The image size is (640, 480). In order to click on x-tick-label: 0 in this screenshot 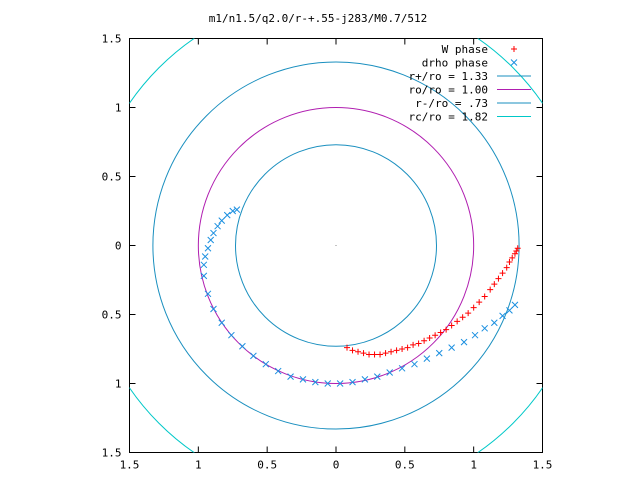, I will do `click(336, 465)`.